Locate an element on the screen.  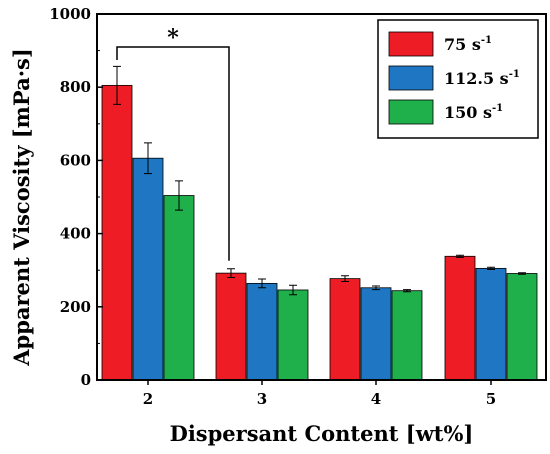
y-axis-title: Apparent Viscosity [mPa·s] is located at coordinates (21, 207).